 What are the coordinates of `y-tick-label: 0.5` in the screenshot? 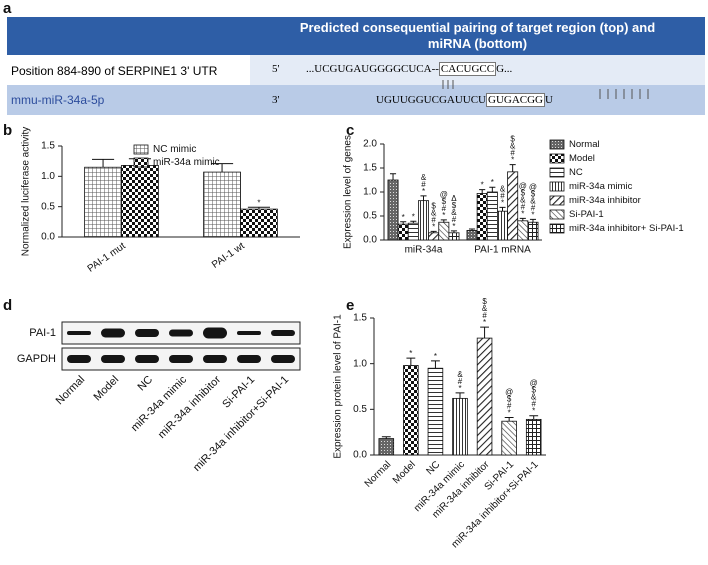 It's located at (360, 409).